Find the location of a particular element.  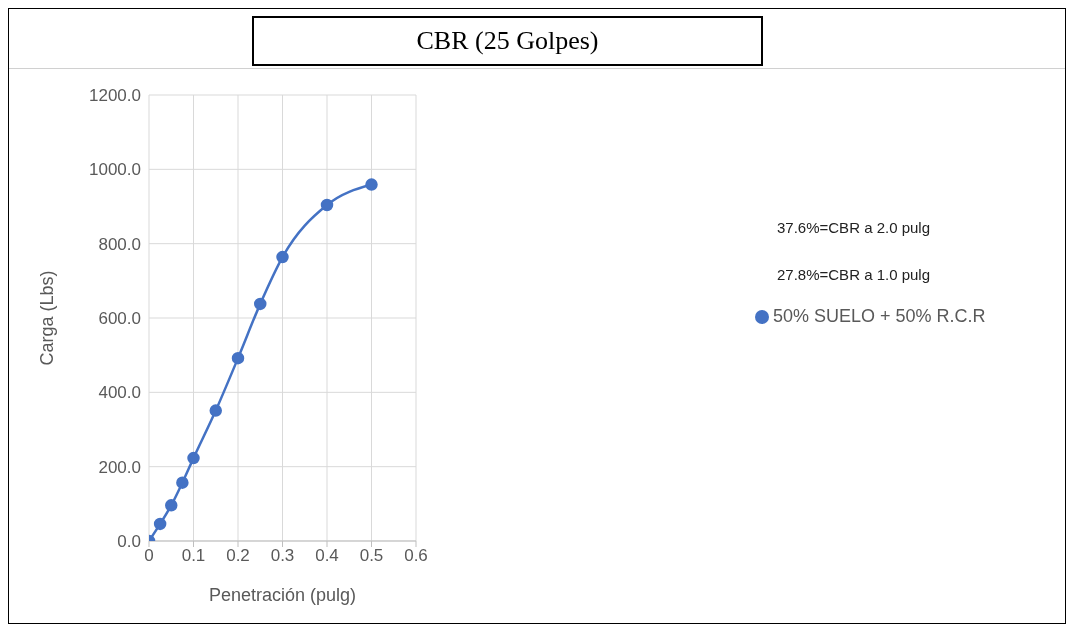

y-tick-label: 1200.0 is located at coordinates (115, 96).